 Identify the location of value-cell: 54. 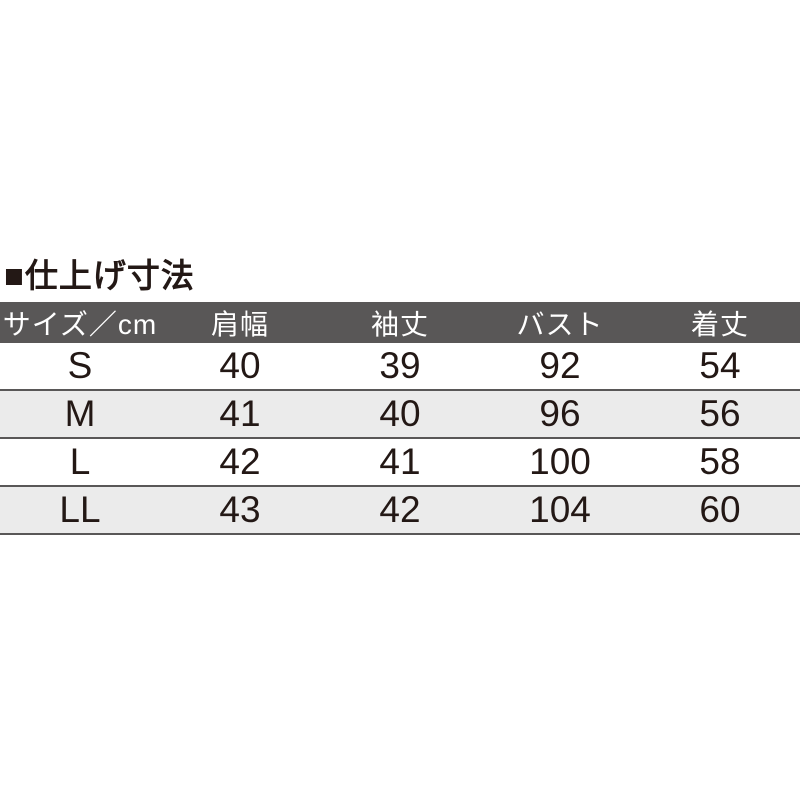
(720, 367).